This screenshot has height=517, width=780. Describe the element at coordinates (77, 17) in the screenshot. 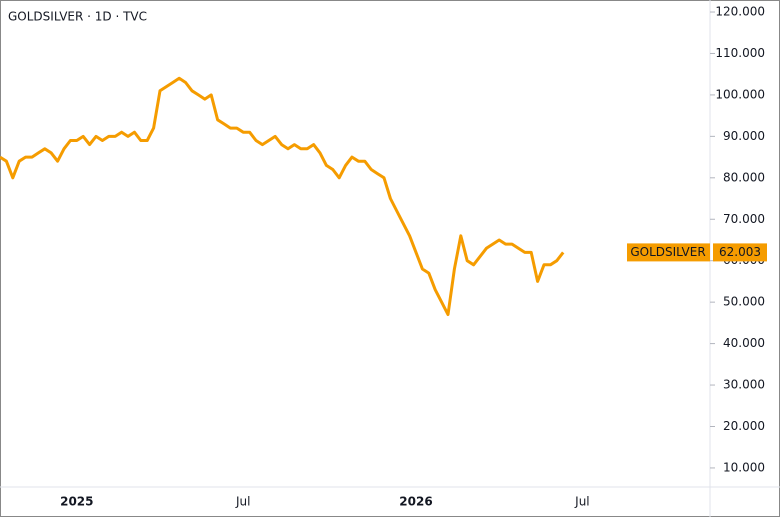

I see `chart-title: GOLDSILVER · 1D · TVC` at that location.